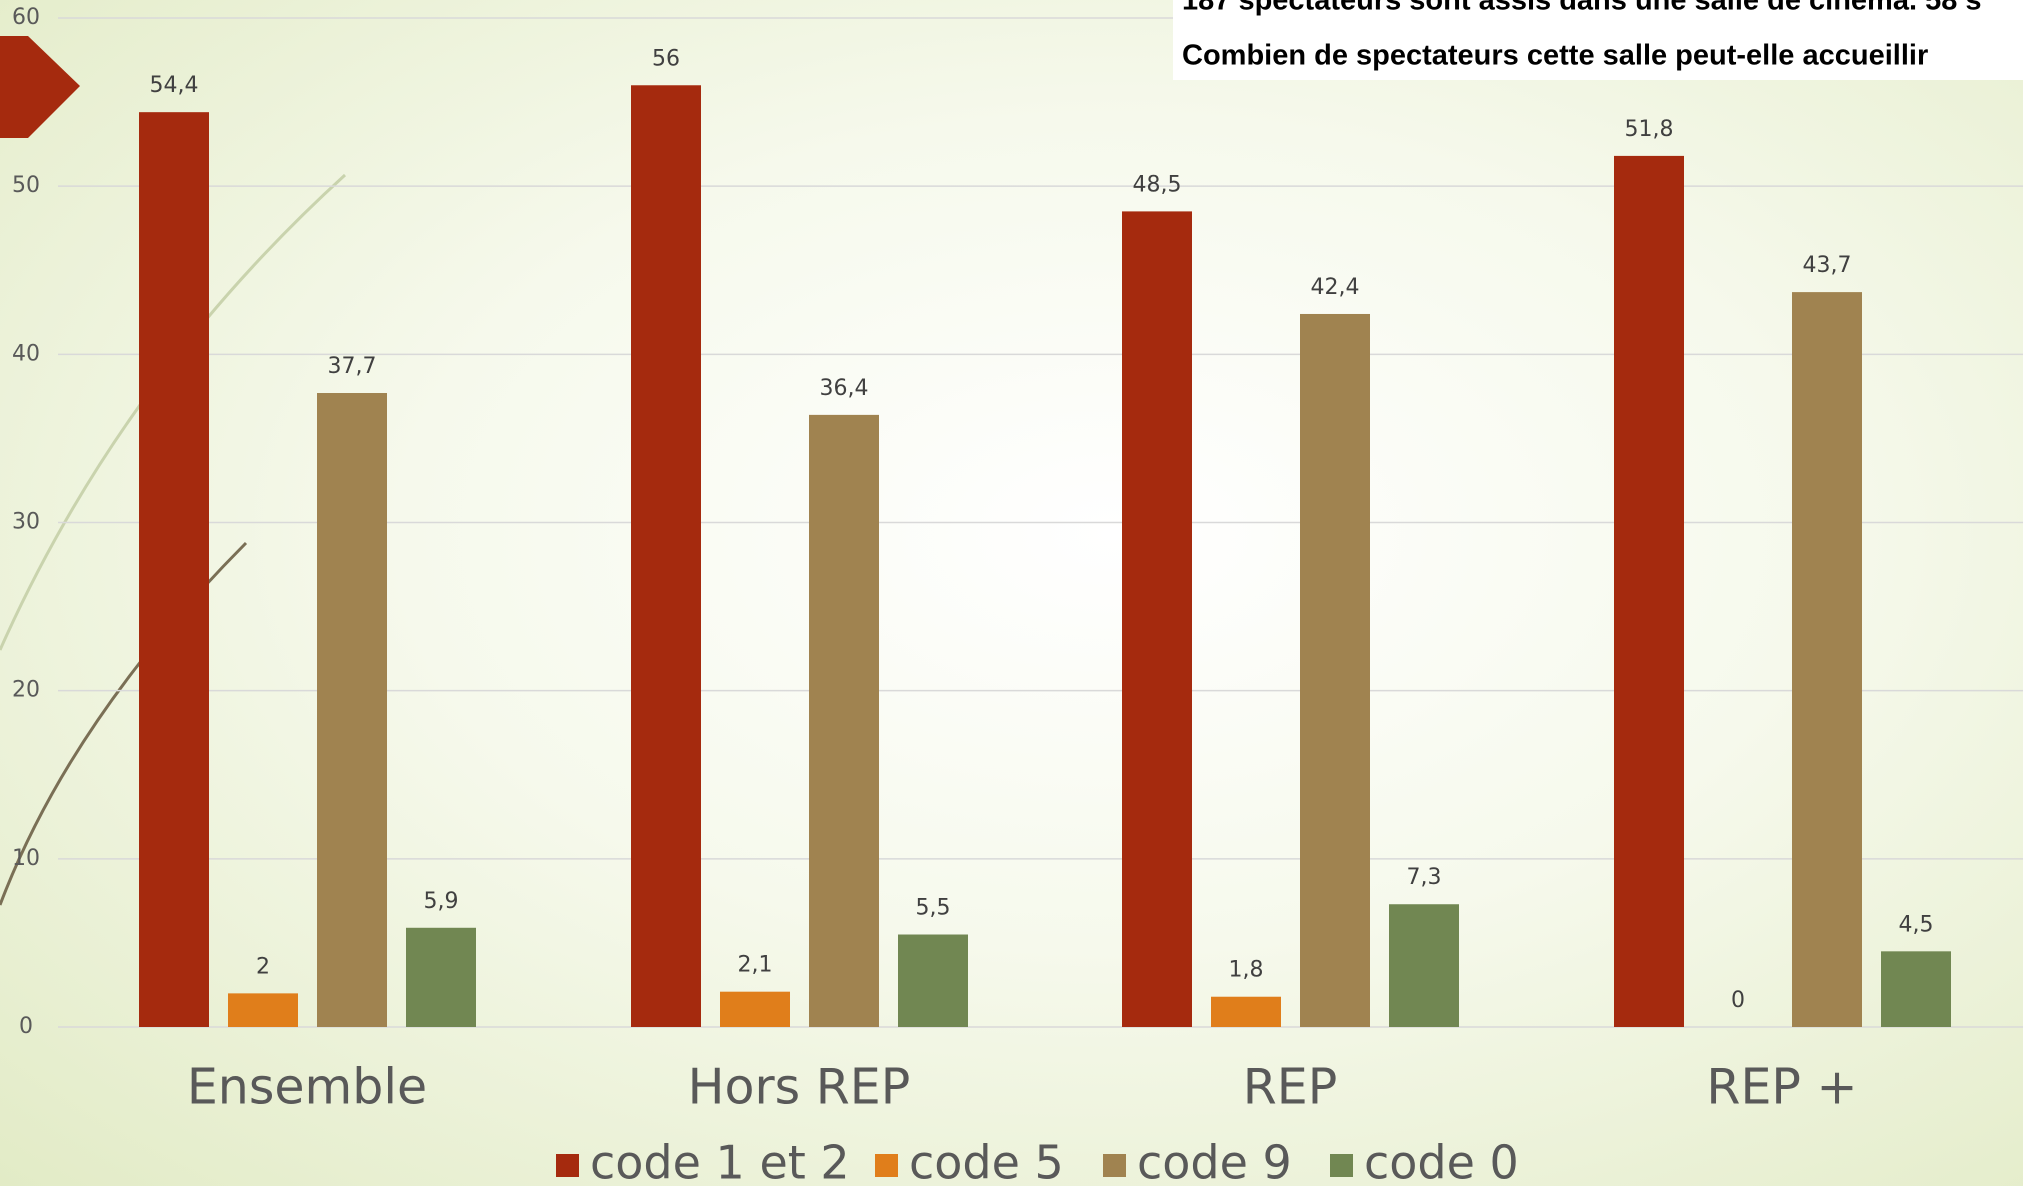  I want to click on legend-label: code 5, so click(986, 1161).